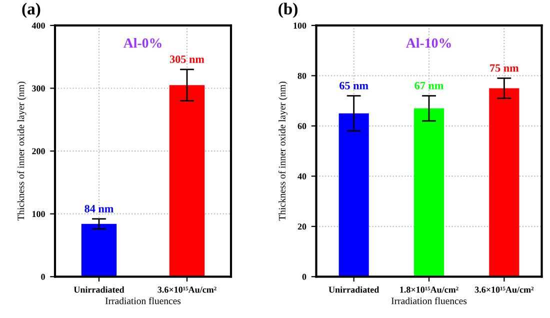 This screenshot has width=550, height=318. Describe the element at coordinates (429, 86) in the screenshot. I see `data-label: 67 nm` at that location.